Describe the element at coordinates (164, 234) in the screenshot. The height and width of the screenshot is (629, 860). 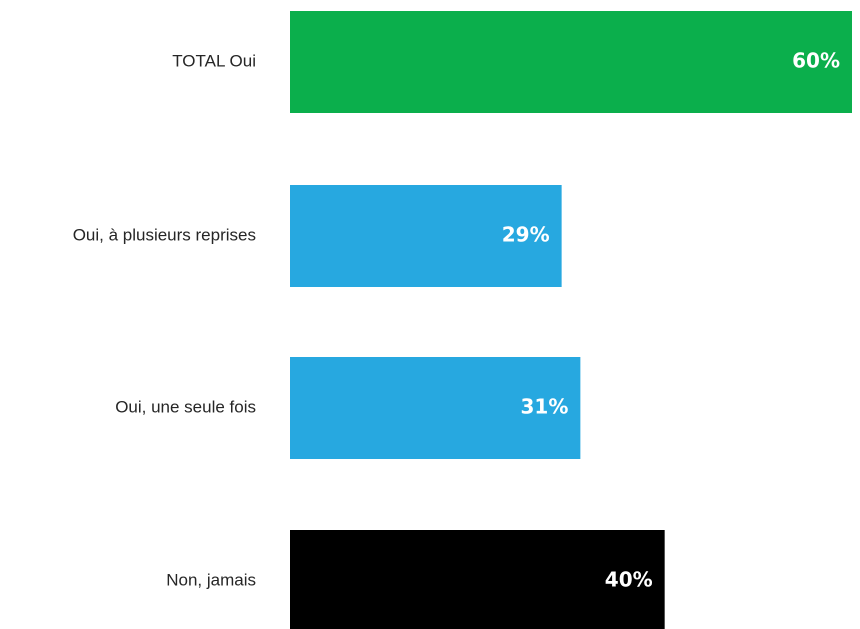
I see `category-label-1: Oui, à plusieurs reprises` at that location.